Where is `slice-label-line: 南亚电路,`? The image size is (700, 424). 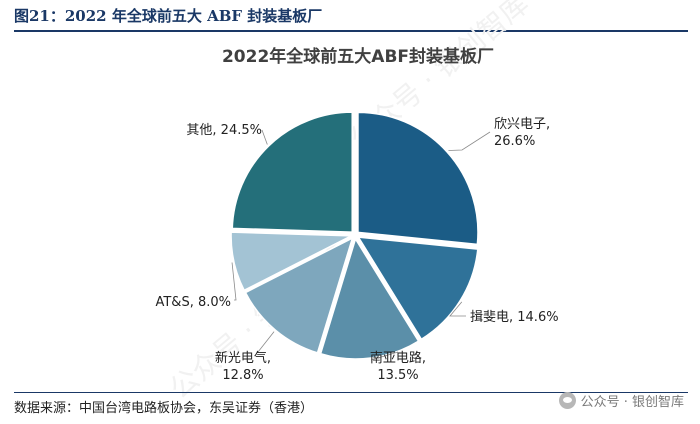 slice-label-line: 南亚电路, is located at coordinates (398, 358).